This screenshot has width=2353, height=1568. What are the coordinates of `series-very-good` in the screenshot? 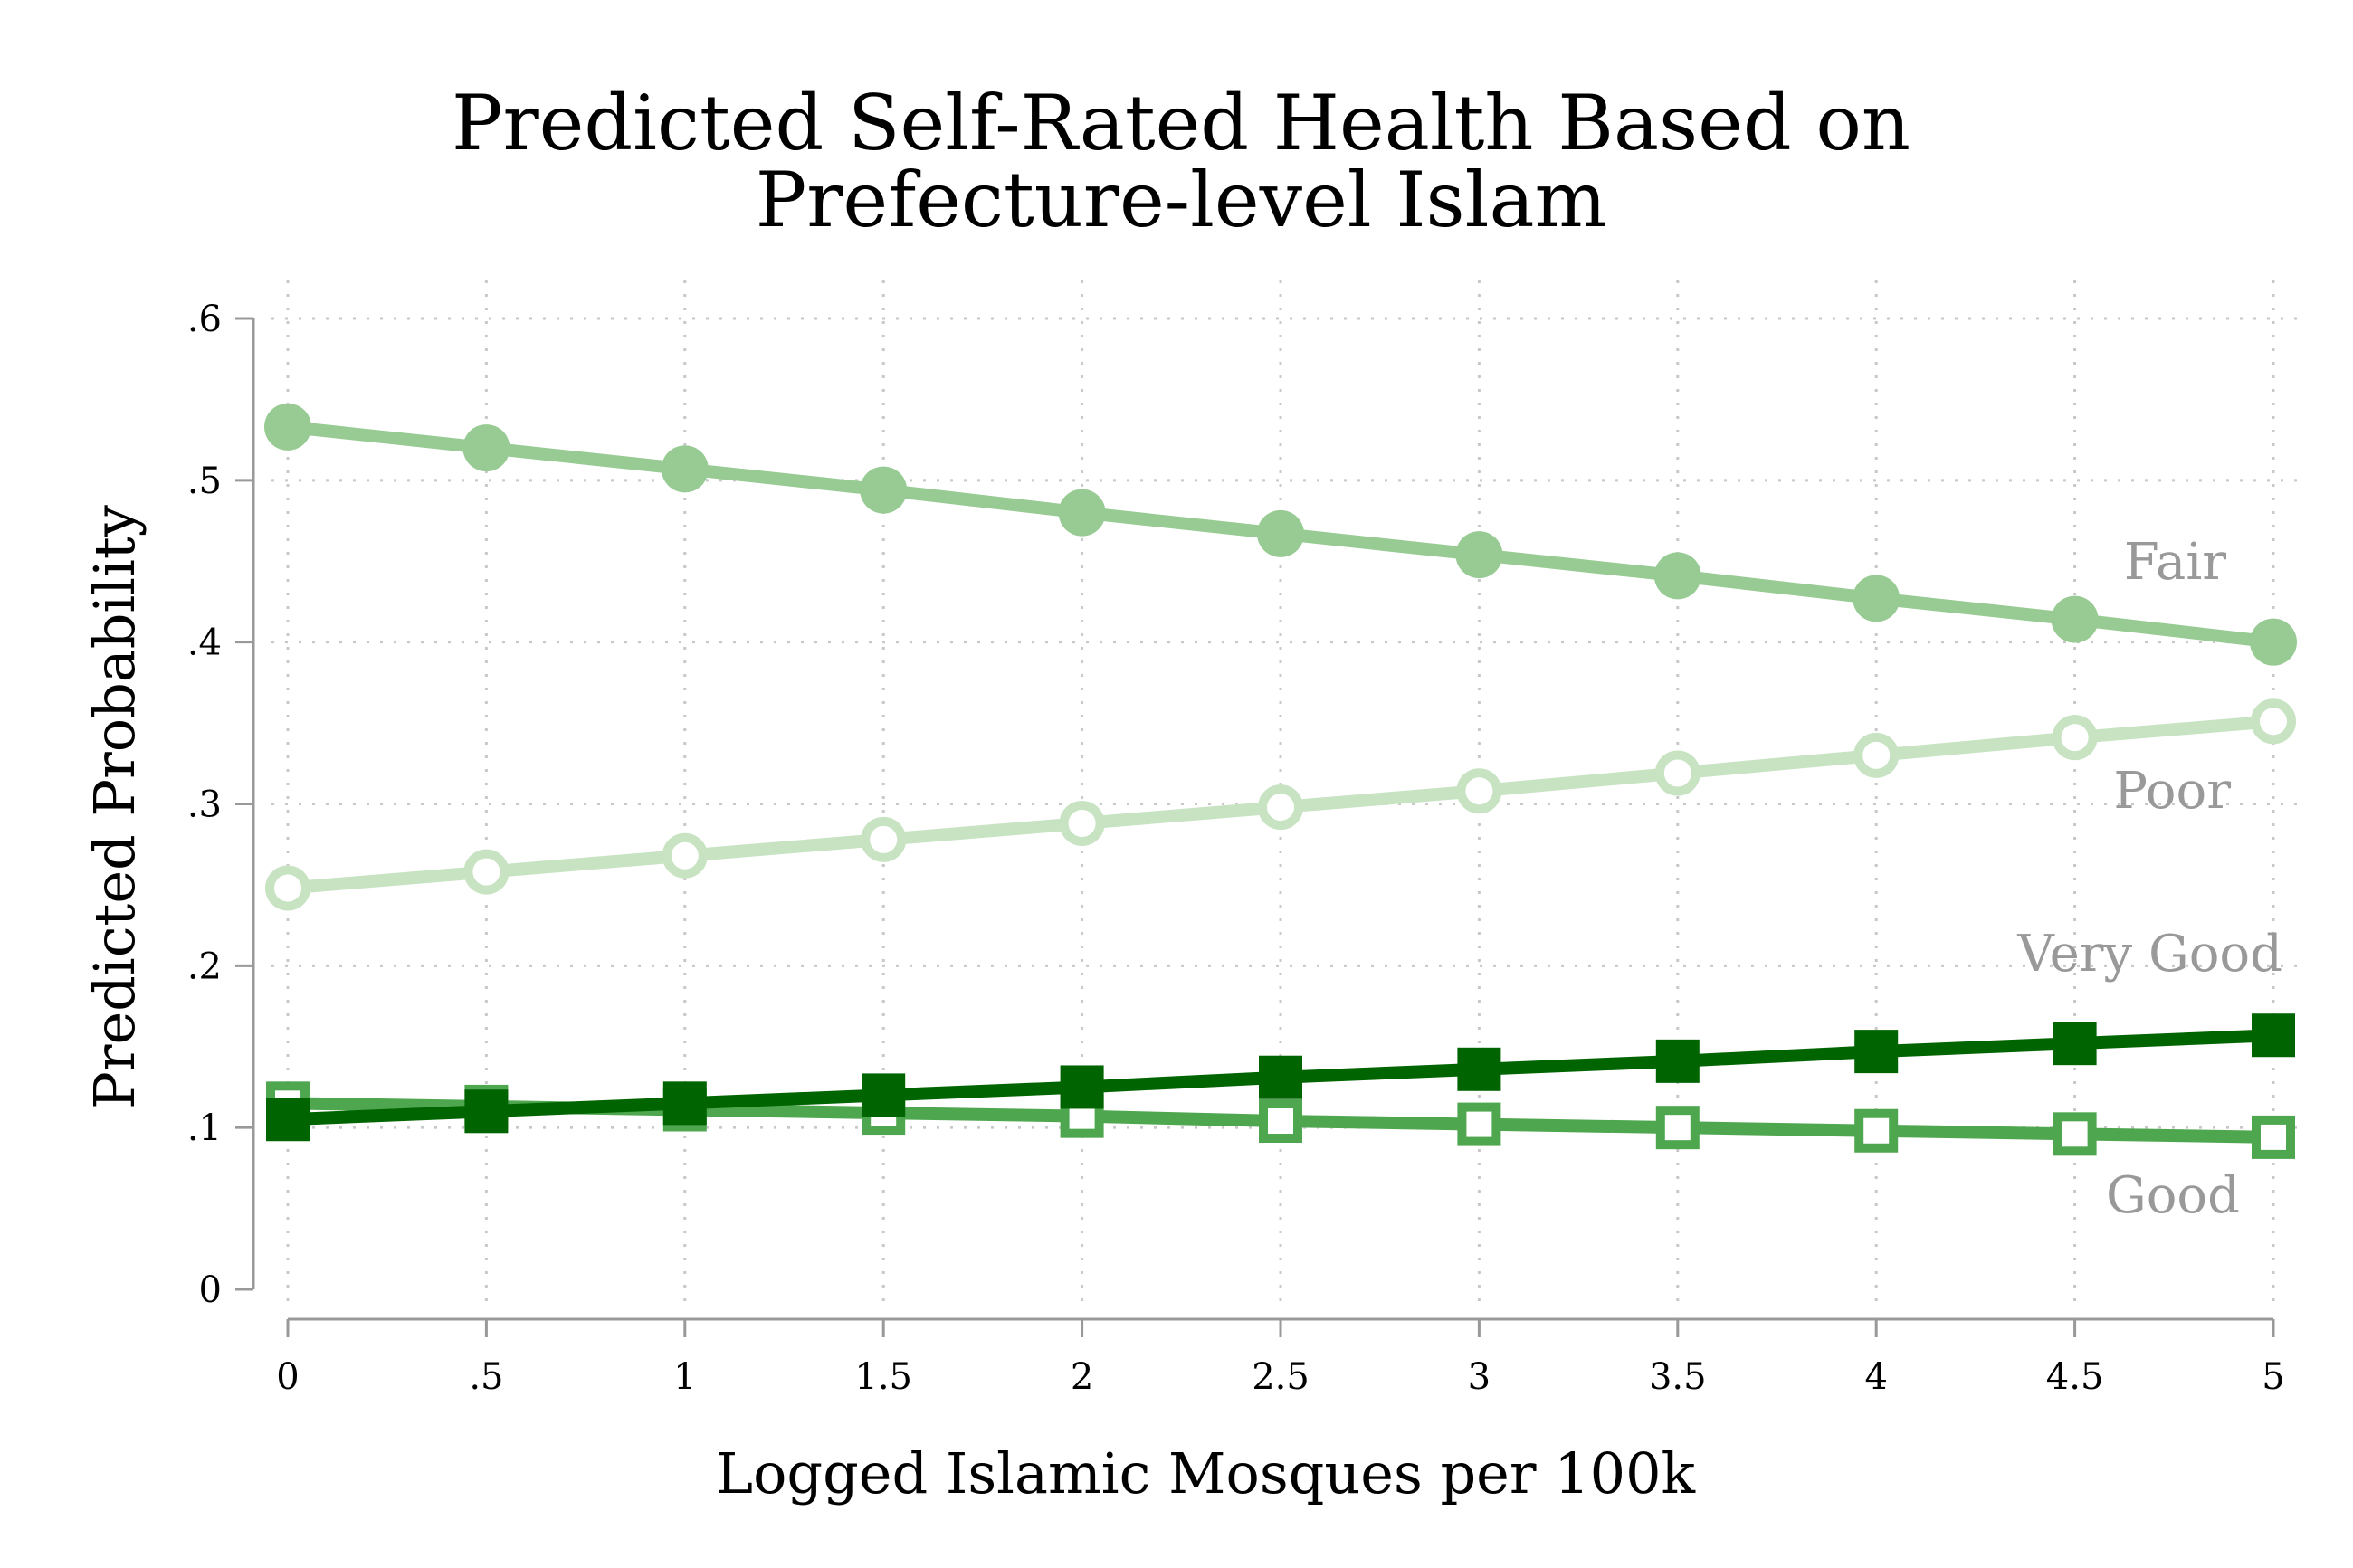 It's located at (1280, 1077).